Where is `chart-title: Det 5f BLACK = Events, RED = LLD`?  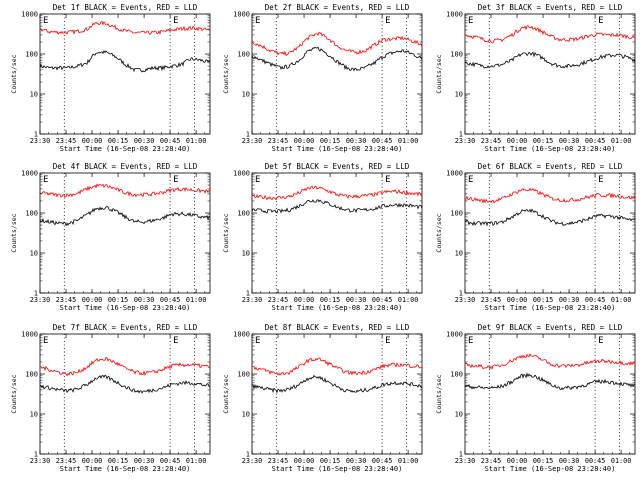 chart-title: Det 5f BLACK = Events, RED = LLD is located at coordinates (337, 166).